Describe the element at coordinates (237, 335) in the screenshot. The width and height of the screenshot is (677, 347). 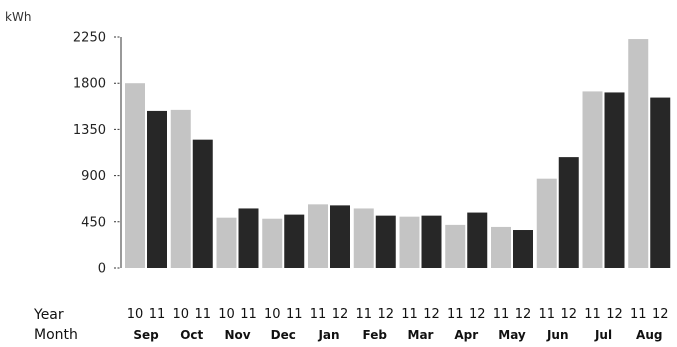
I see `month-label: Nov` at that location.